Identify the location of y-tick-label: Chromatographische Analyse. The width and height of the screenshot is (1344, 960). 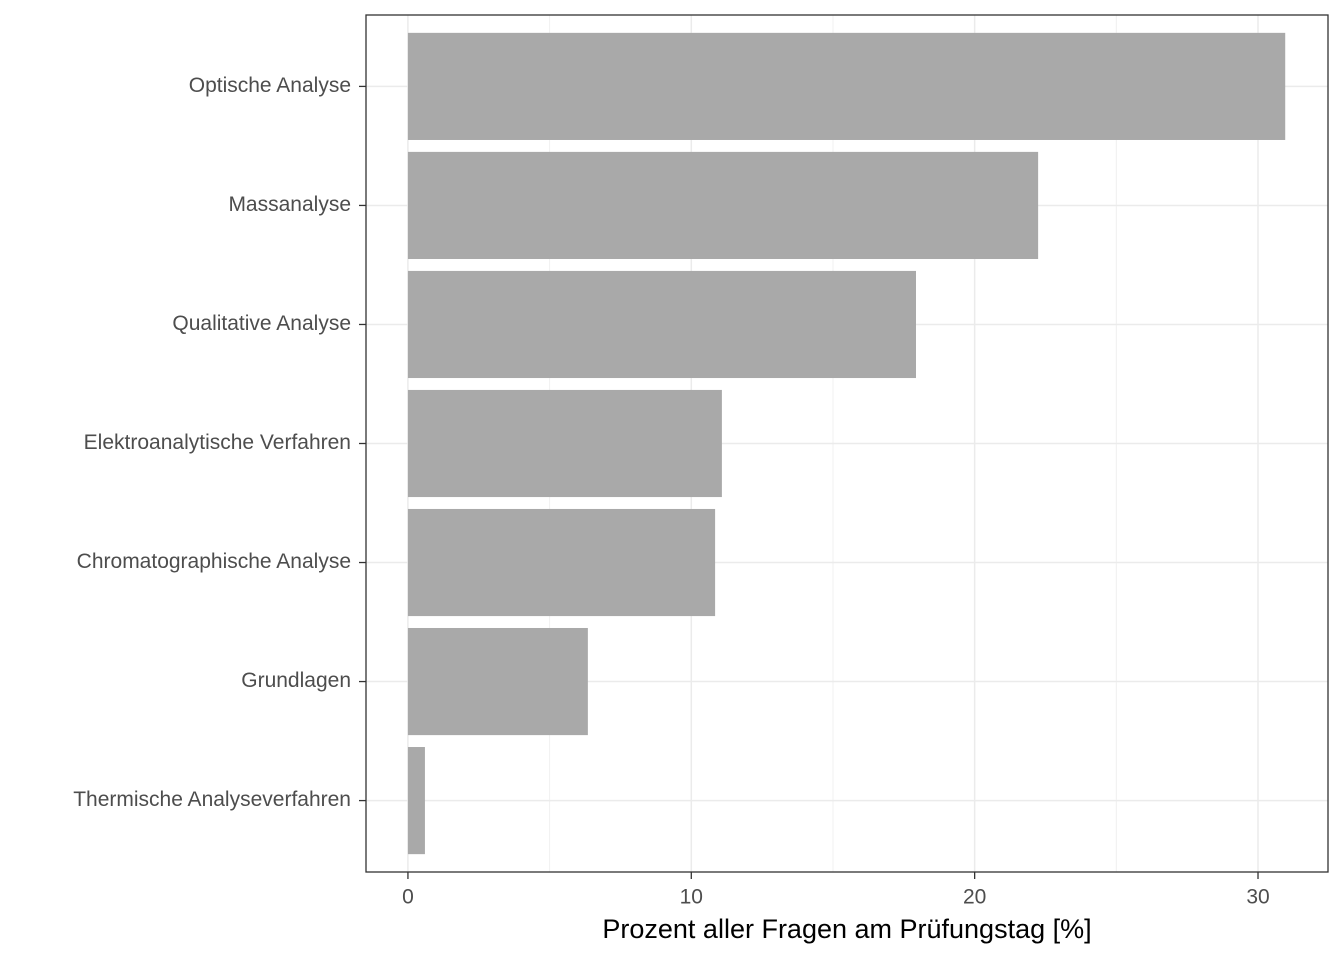
(214, 561).